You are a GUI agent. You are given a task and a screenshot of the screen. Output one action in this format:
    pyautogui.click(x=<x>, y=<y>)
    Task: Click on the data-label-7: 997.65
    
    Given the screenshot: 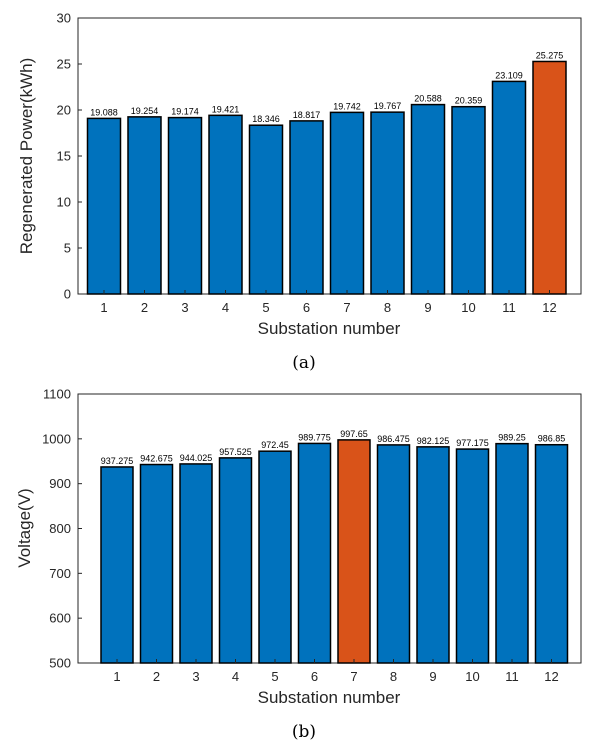 What is the action you would take?
    pyautogui.click(x=354, y=434)
    